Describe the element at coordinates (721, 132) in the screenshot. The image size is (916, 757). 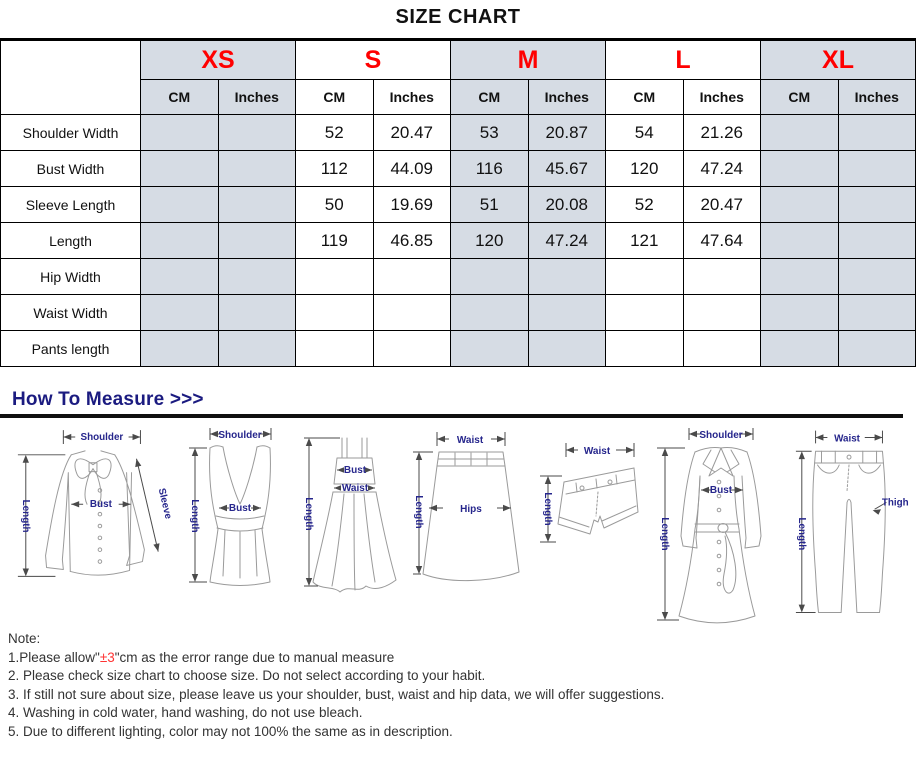
I see `value-cell: 21.26` at that location.